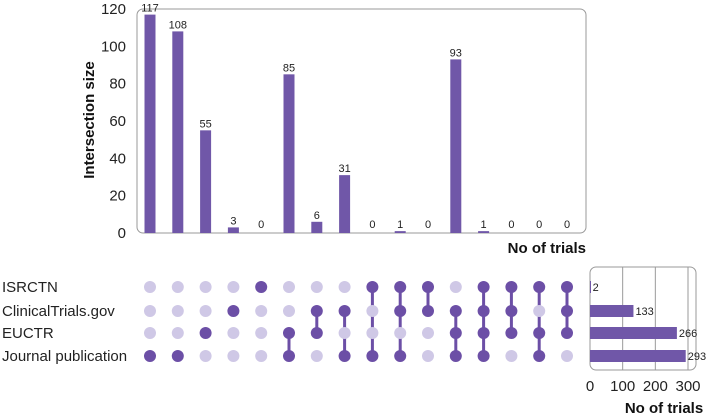 The image size is (710, 419). Describe the element at coordinates (117, 84) in the screenshot. I see `y-tick-label: 80` at that location.